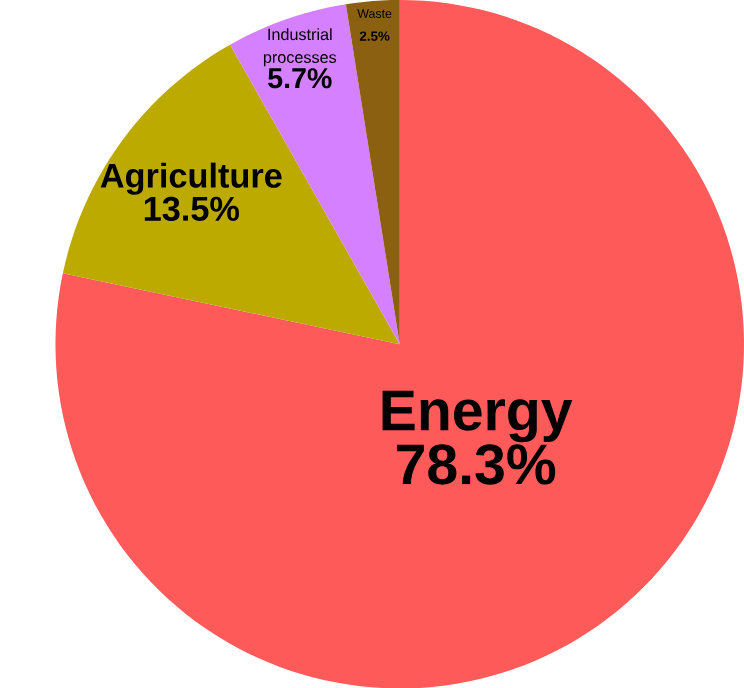  I want to click on data-label: 78.3%, so click(476, 464).